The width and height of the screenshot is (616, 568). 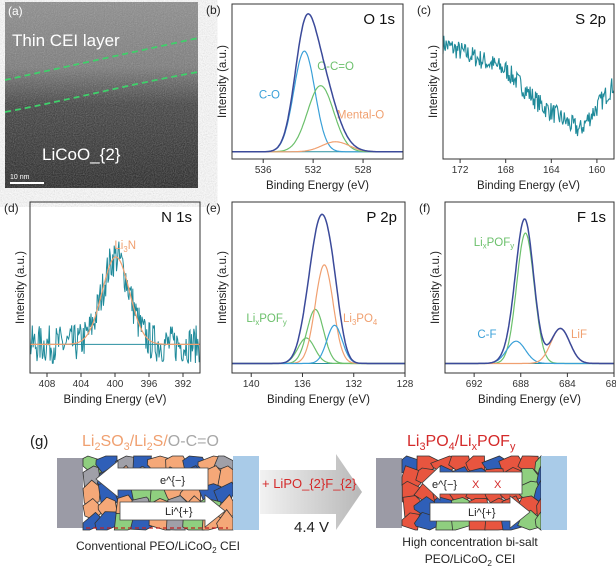 What do you see at coordinates (520, 384) in the screenshot?
I see `x-tick-label: 688` at bounding box center [520, 384].